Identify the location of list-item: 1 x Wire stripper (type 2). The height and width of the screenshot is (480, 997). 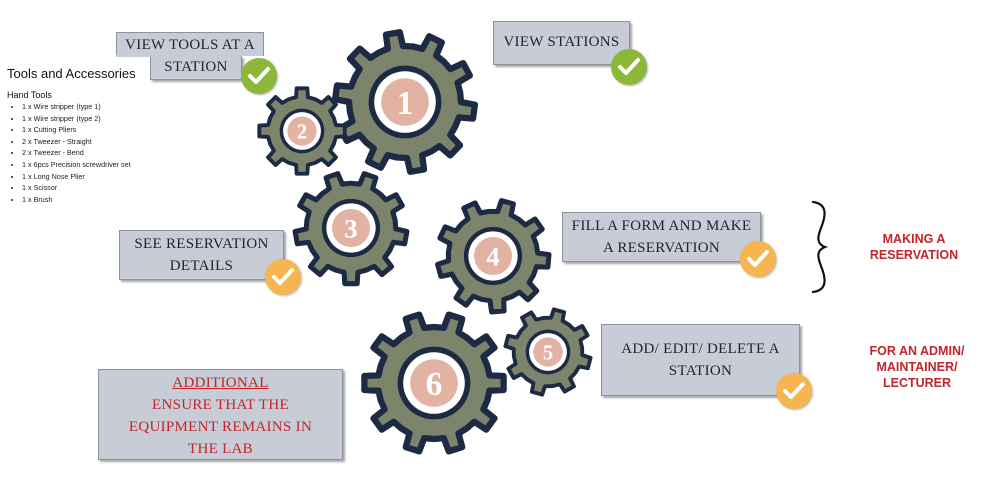
(76, 119).